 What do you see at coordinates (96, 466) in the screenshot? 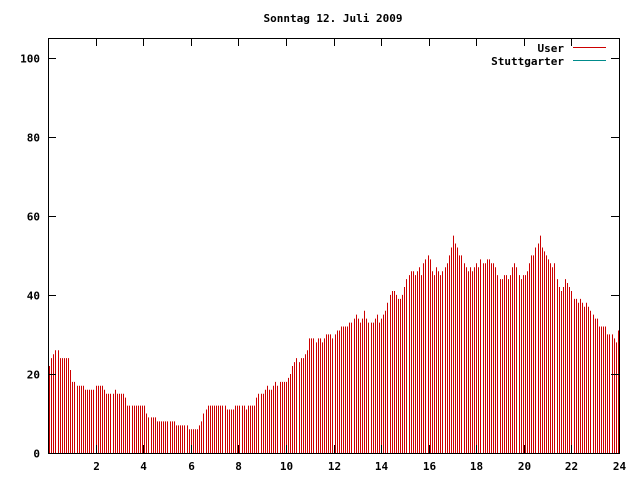
I see `x-tick-label: 2` at bounding box center [96, 466].